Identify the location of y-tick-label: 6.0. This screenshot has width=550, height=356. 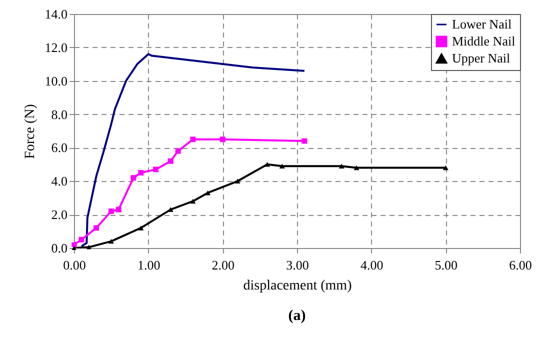
(59, 148).